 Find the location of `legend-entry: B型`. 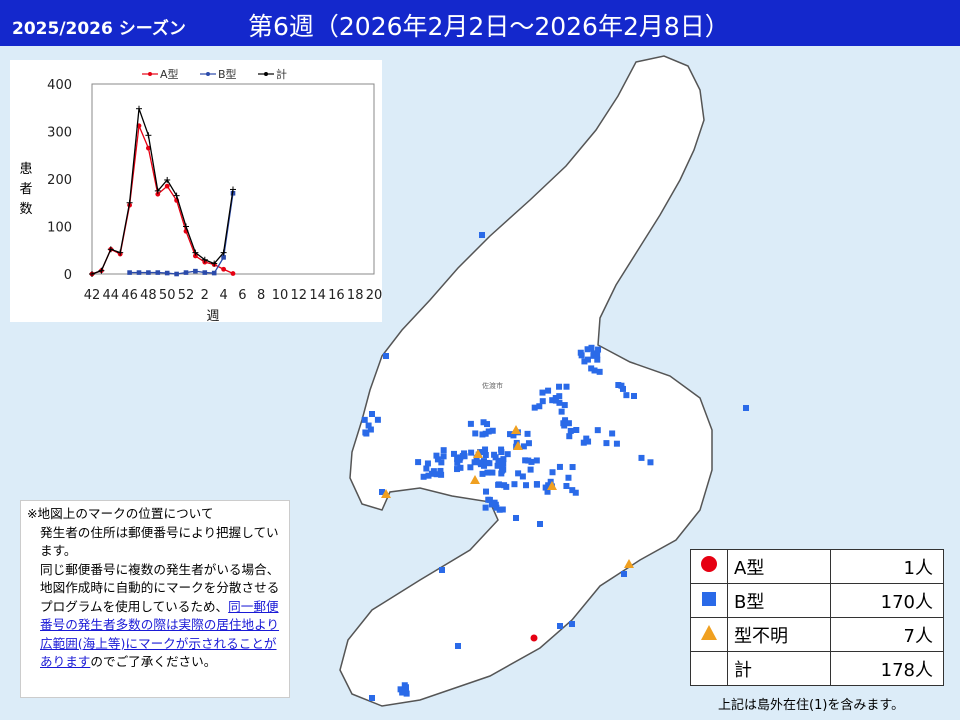

legend-entry: B型 is located at coordinates (227, 74).